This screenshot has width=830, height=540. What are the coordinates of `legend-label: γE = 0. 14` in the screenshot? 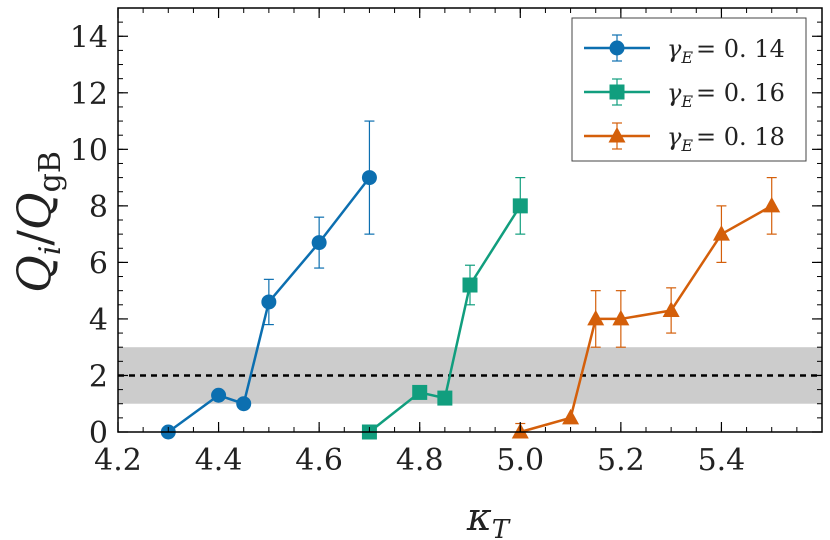 It's located at (726, 51).